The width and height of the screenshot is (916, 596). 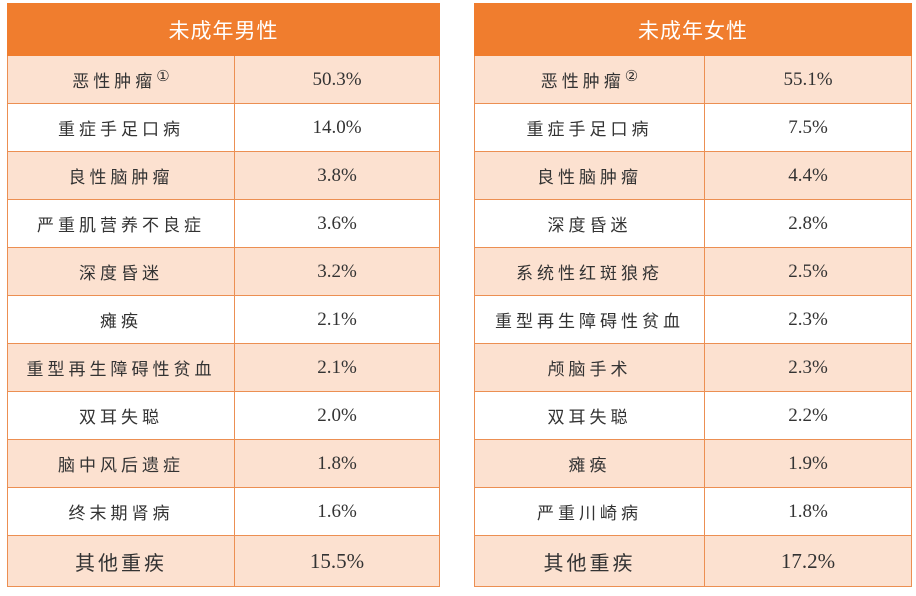 I want to click on footnote-mark: ②, so click(x=631, y=76).